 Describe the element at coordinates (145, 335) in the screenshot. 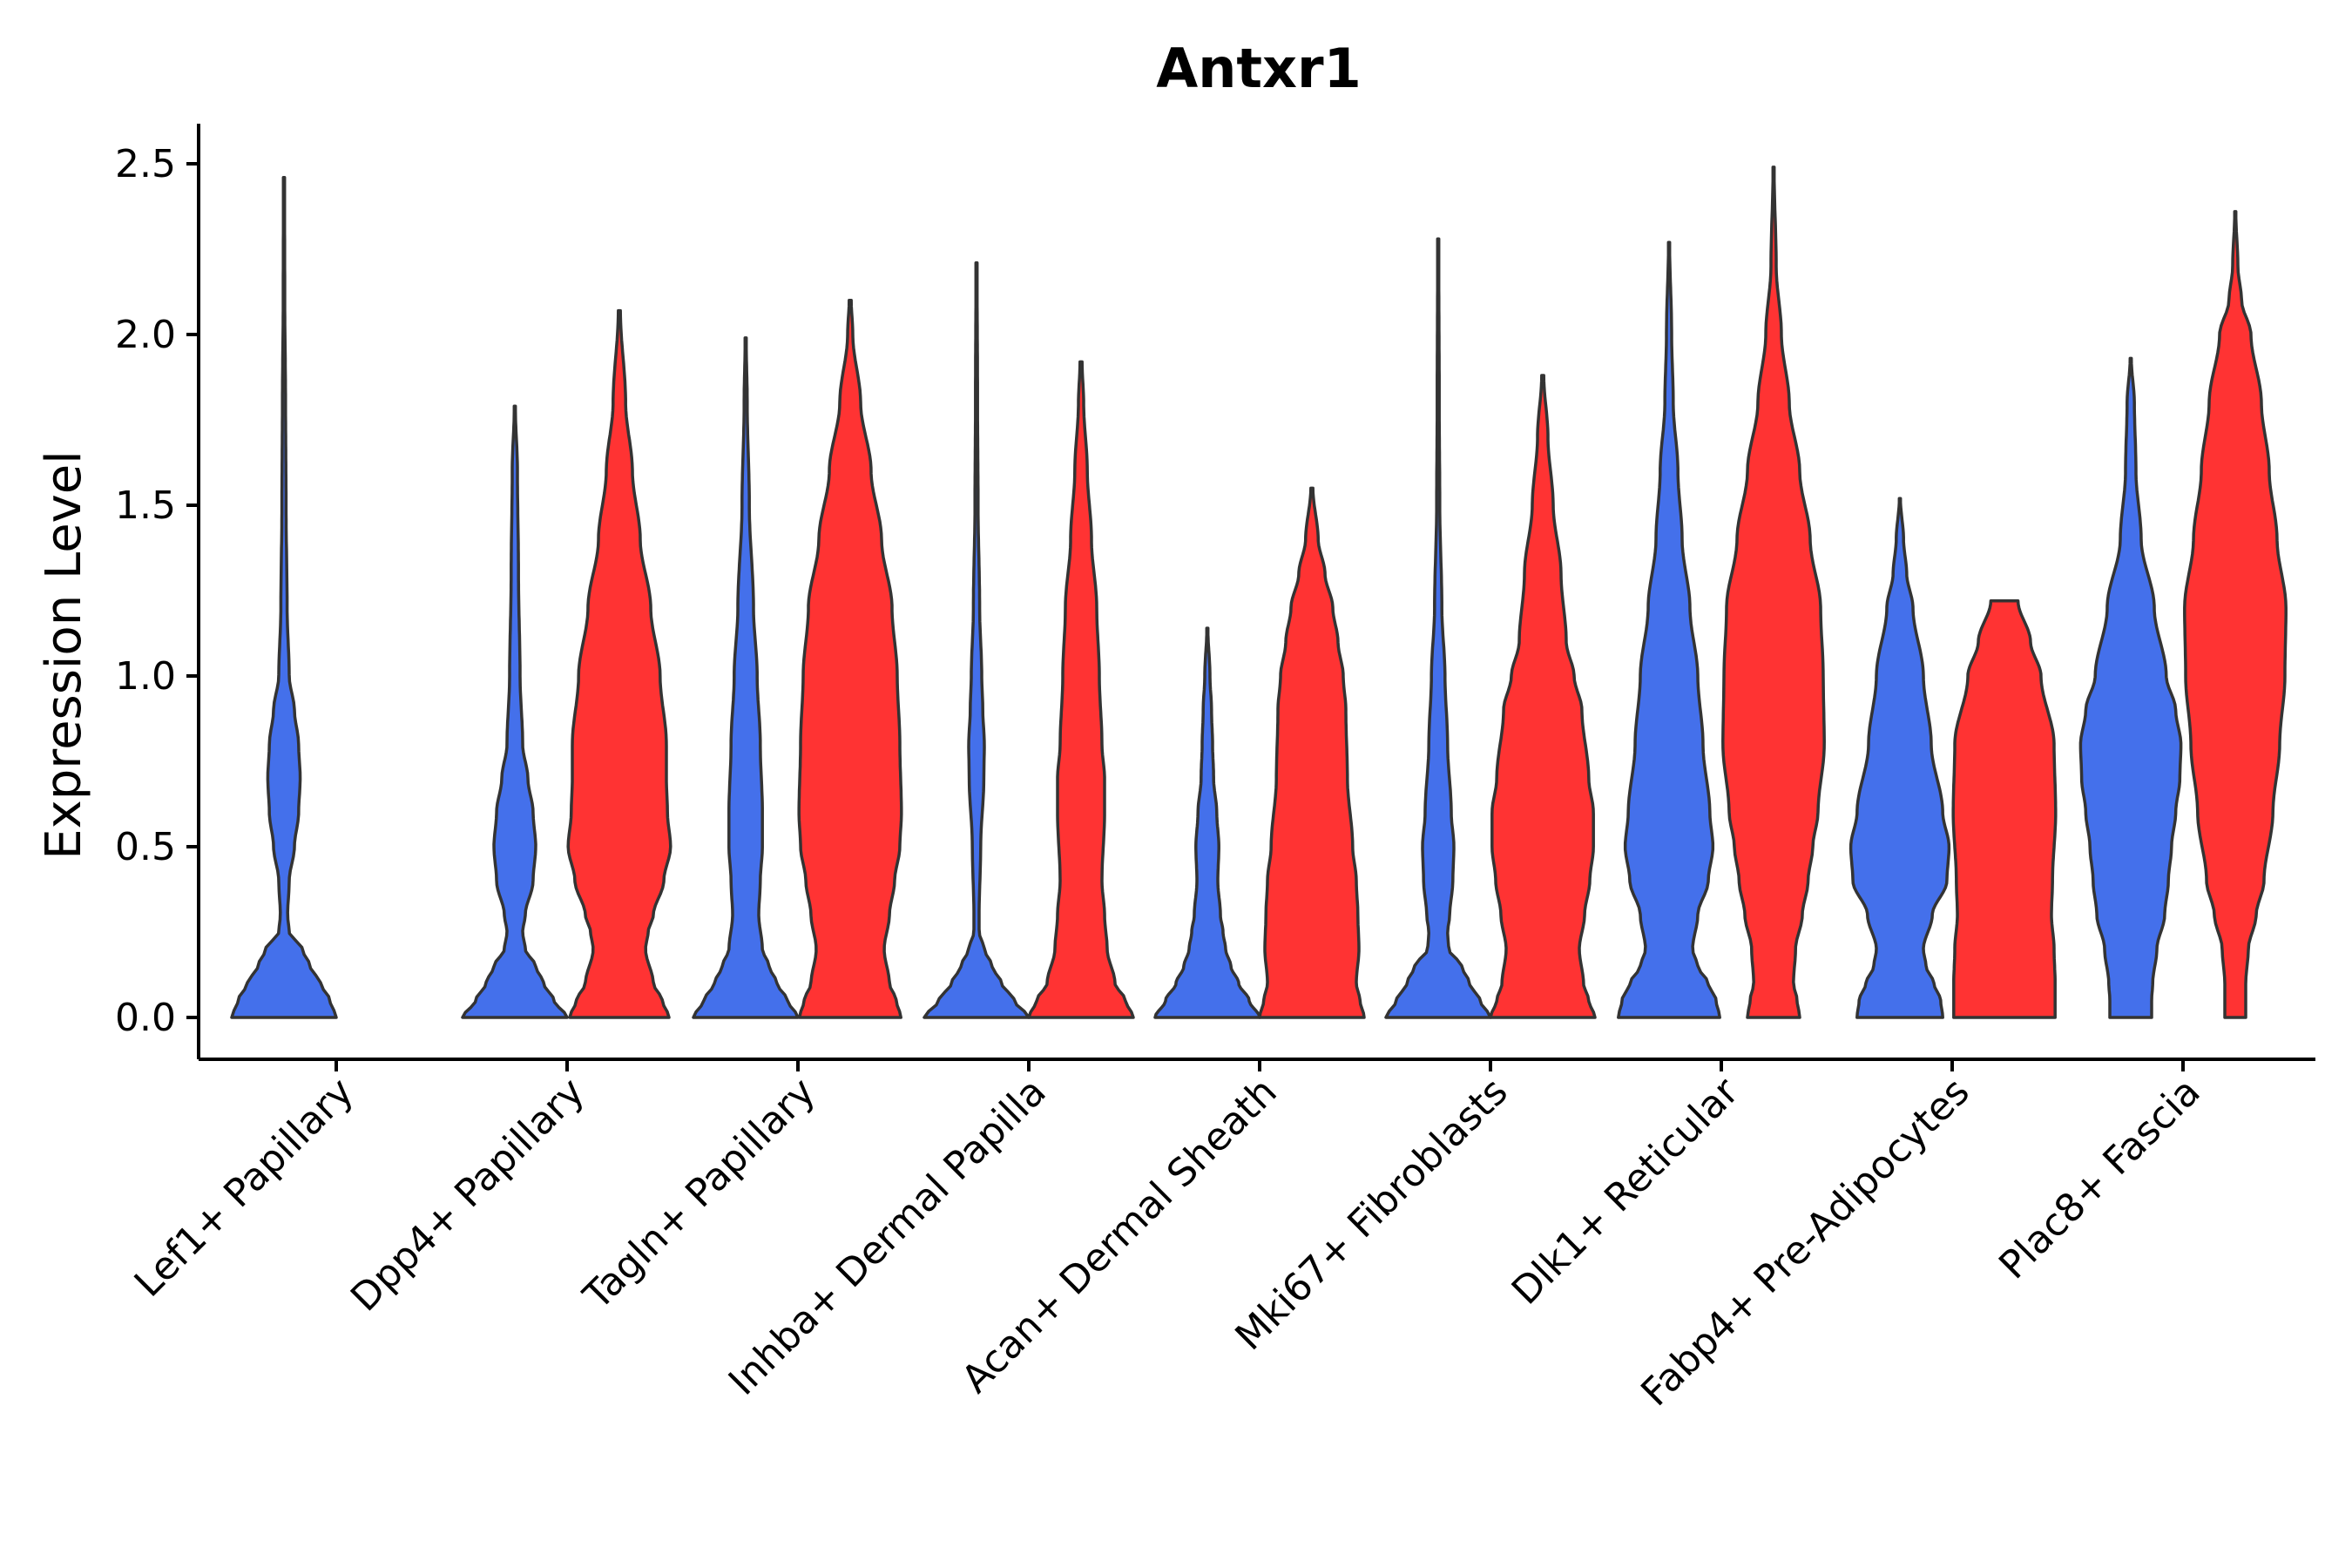

I see `y-tick-label: 2.0` at that location.